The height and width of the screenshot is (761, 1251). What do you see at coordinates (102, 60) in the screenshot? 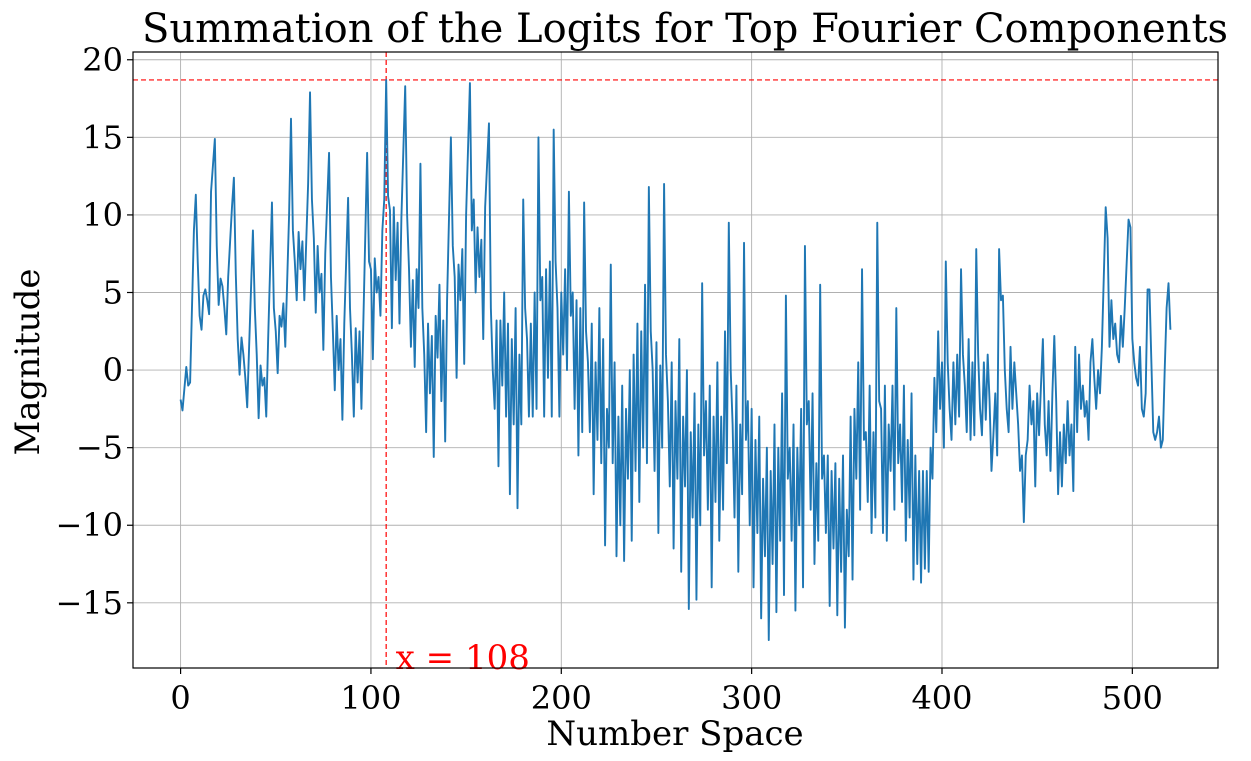
I see `y-tick-label: 20` at bounding box center [102, 60].